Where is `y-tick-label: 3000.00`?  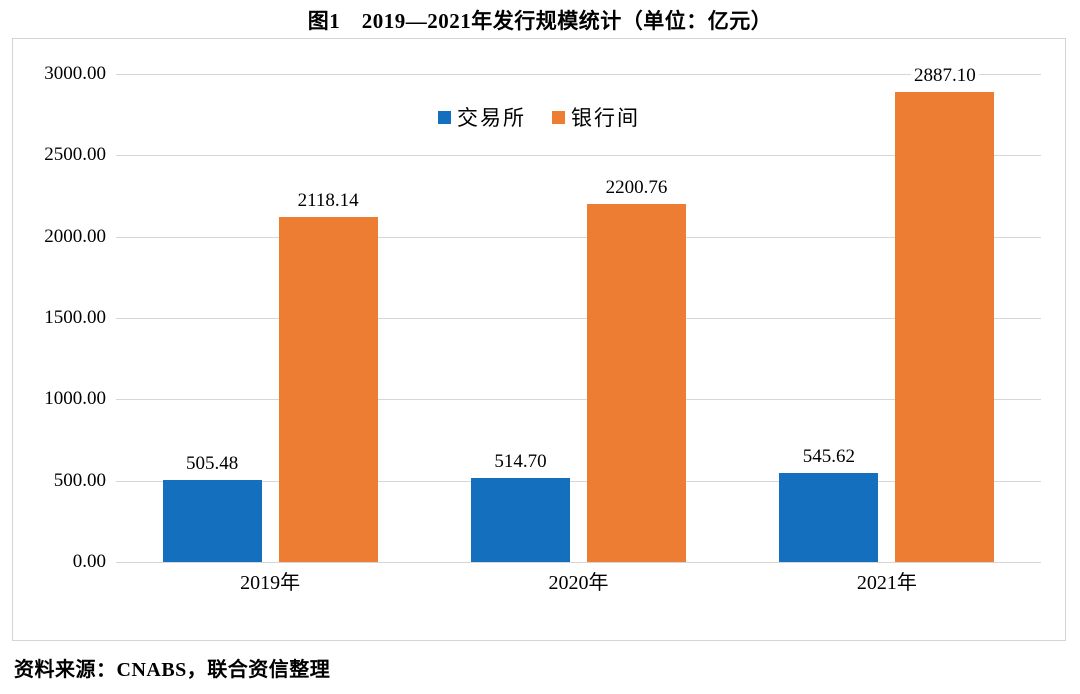 y-tick-label: 3000.00 is located at coordinates (75, 73).